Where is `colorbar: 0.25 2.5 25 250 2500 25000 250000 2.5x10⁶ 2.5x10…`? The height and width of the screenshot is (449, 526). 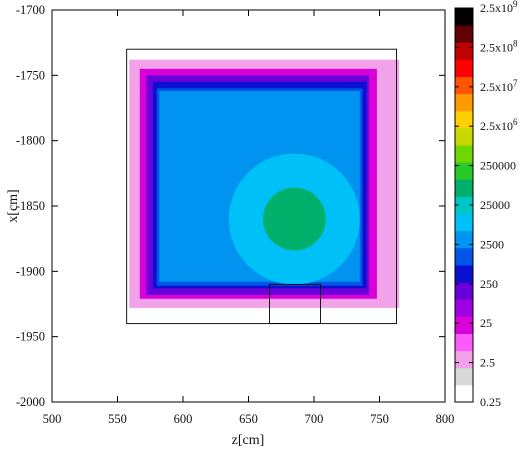 colorbar: 0.25 2.5 25 250 2500 25000 250000 2.5x10⁶ 2.5x10… is located at coordinates (486, 204).